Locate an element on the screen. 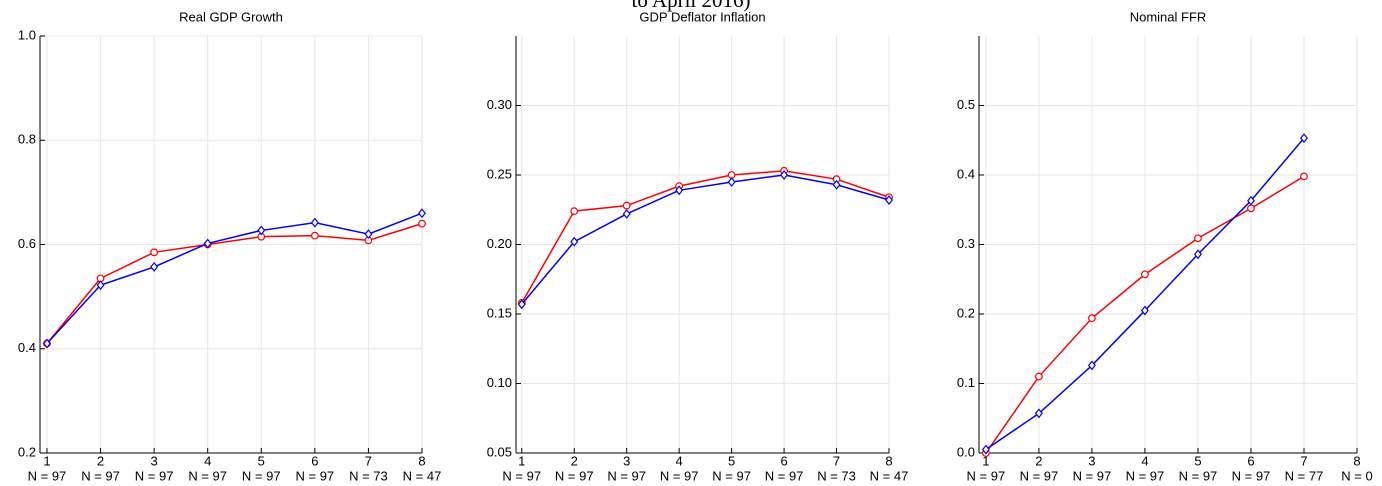 The image size is (1382, 486). panel-title: Nominal FFR is located at coordinates (1168, 16).